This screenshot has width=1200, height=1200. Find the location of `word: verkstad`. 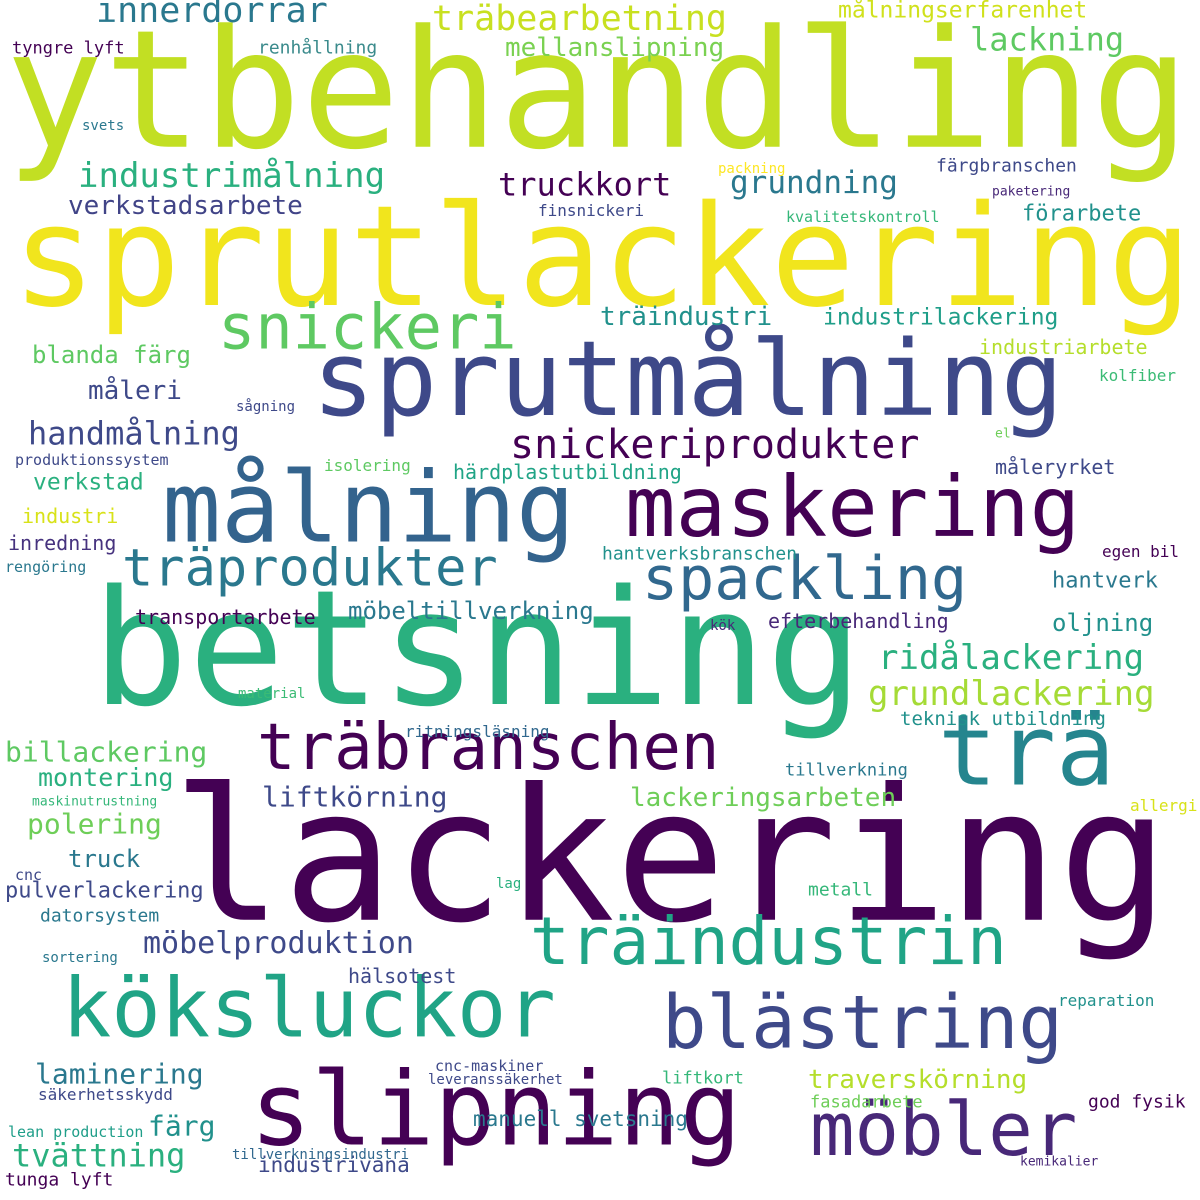

word: verkstad is located at coordinates (88, 482).